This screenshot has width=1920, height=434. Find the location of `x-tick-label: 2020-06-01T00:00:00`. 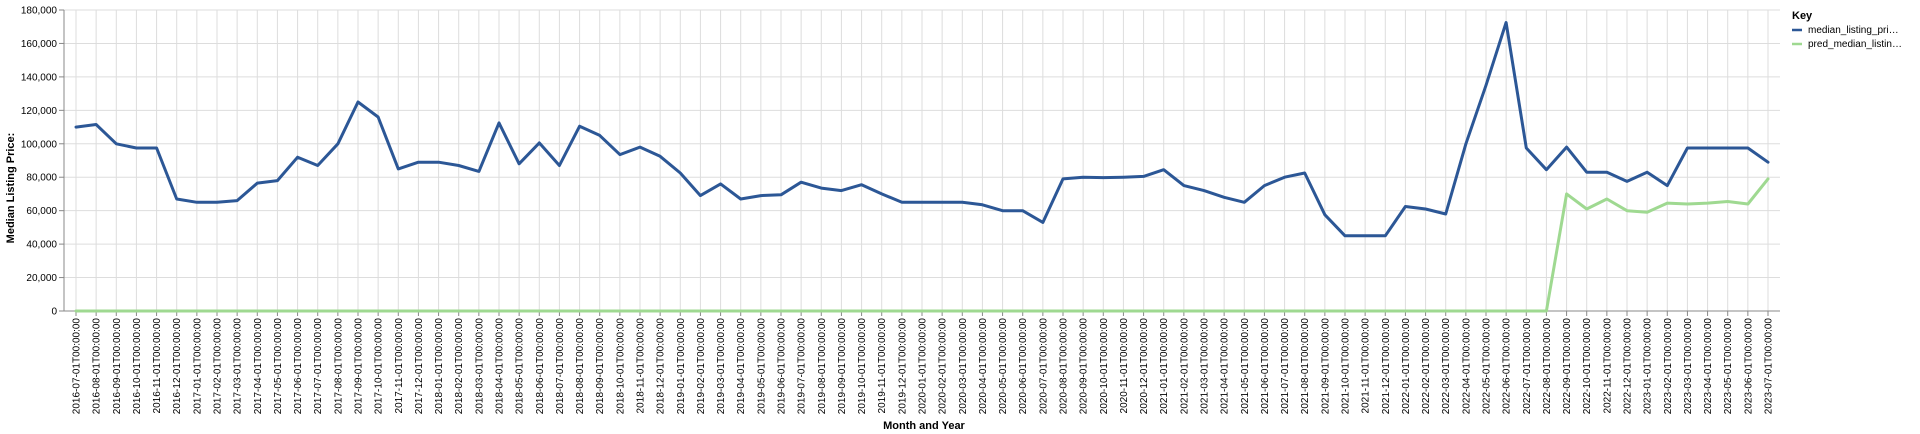

x-tick-label: 2020-06-01T00:00:00 is located at coordinates (1023, 366).